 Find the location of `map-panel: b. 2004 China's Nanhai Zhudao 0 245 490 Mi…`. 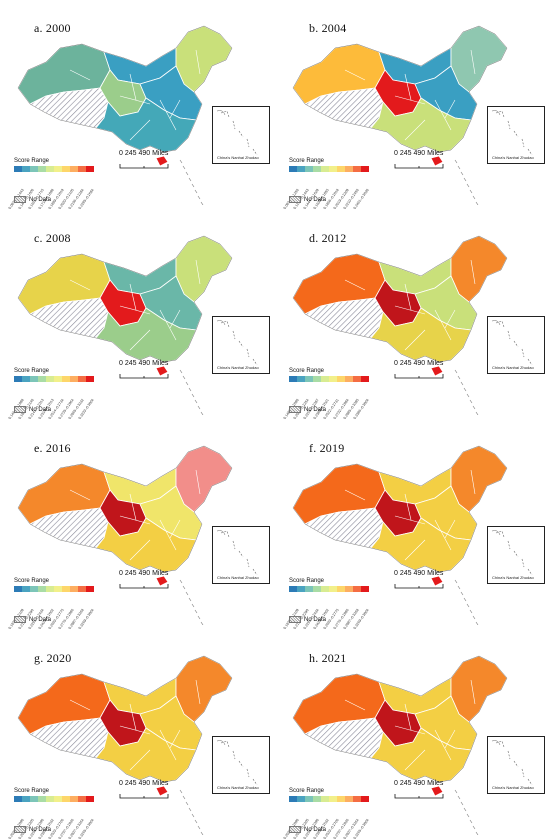

map-panel: b. 2004 China's Nanhai Zhudao 0 245 490 Mi… is located at coordinates (411, 105).